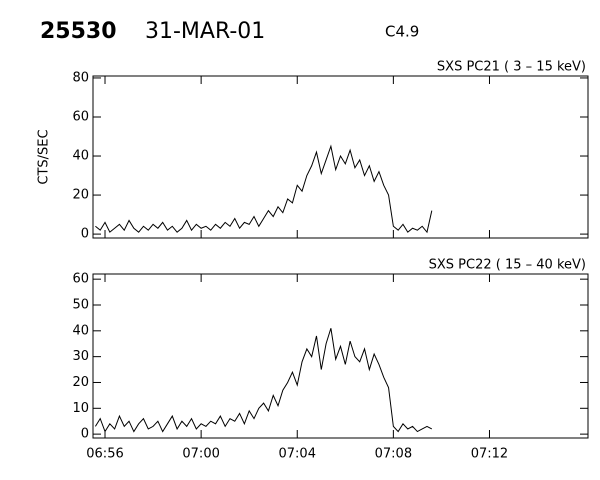 The width and height of the screenshot is (600, 480). I want to click on y-axis-label: CTS/SEC, so click(44, 156).